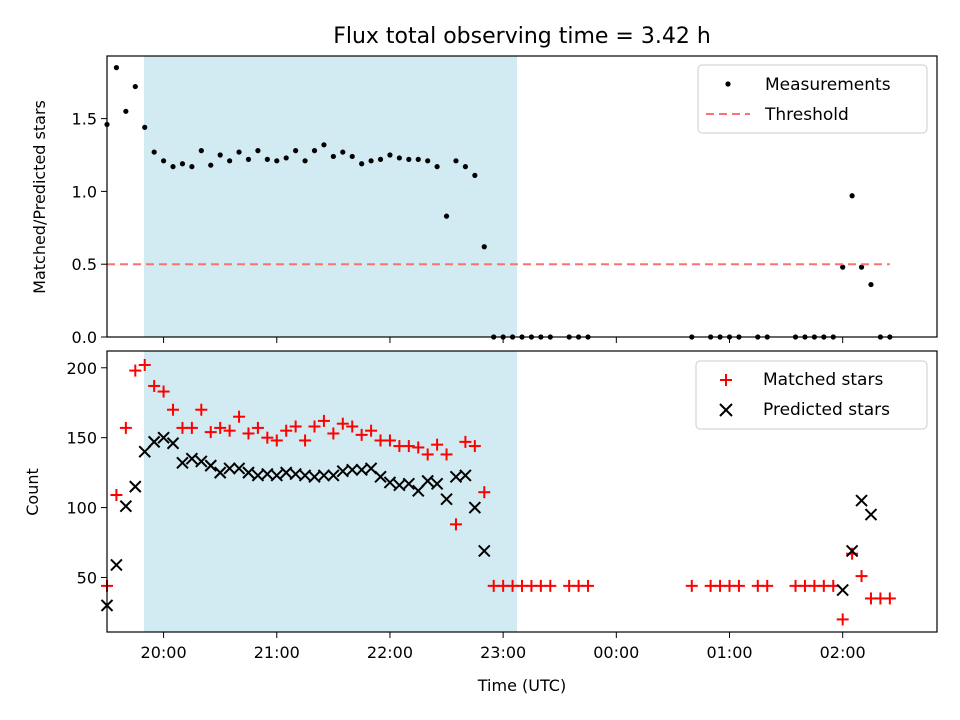 This screenshot has width=960, height=720. I want to click on legend-predicted-label: Predicted stars, so click(826, 410).